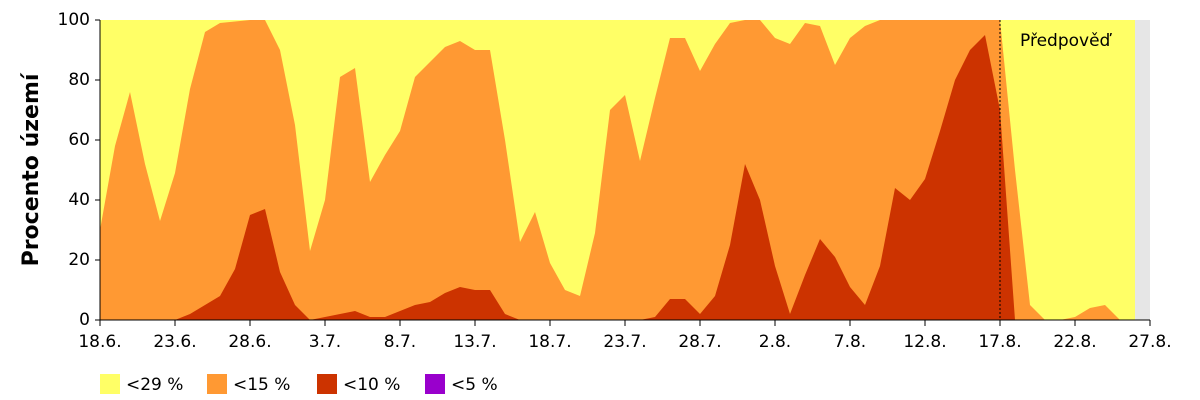 This screenshot has width=1200, height=400. Describe the element at coordinates (99, 342) in the screenshot. I see `x-tick-label: 18.6.` at that location.